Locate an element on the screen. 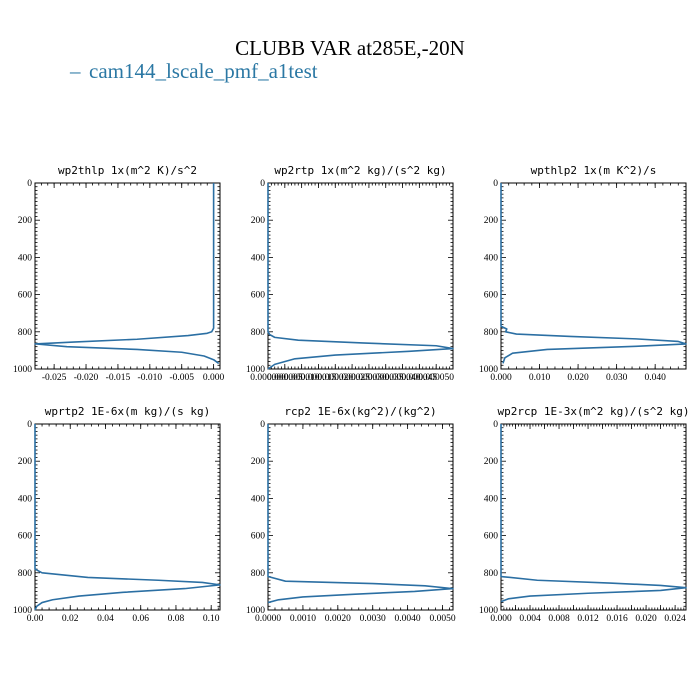 This screenshot has width=700, height=700. x-tick-label: 0.008 is located at coordinates (559, 619).